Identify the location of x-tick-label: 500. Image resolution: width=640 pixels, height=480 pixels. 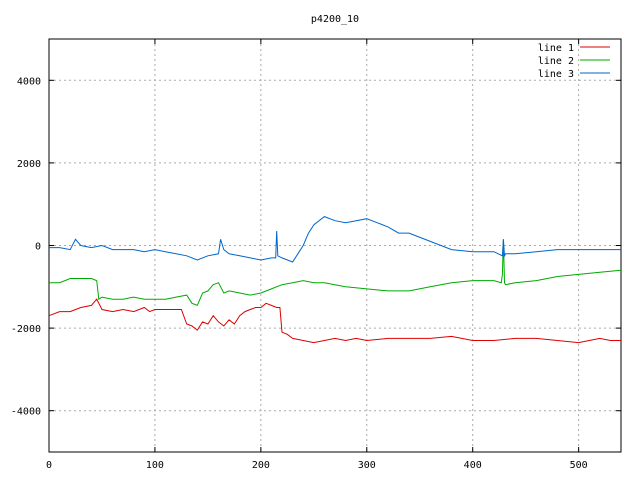
(579, 465).